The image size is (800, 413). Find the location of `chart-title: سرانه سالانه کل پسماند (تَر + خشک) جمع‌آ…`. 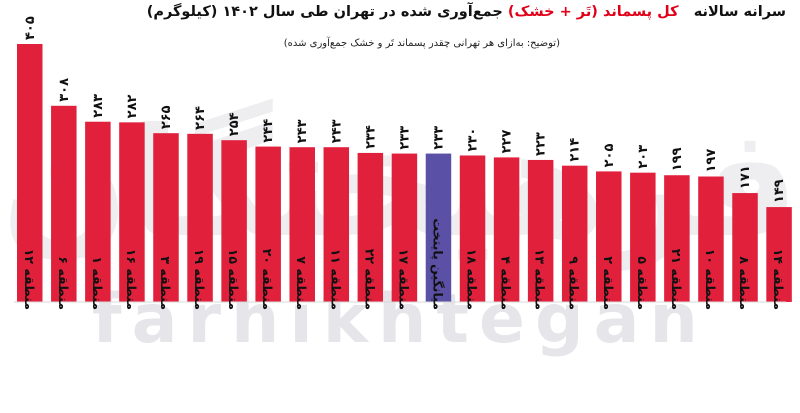

chart-title: سرانه سالانه کل پسماند (تَر + خشک) جمع‌آ… is located at coordinates (466, 12).